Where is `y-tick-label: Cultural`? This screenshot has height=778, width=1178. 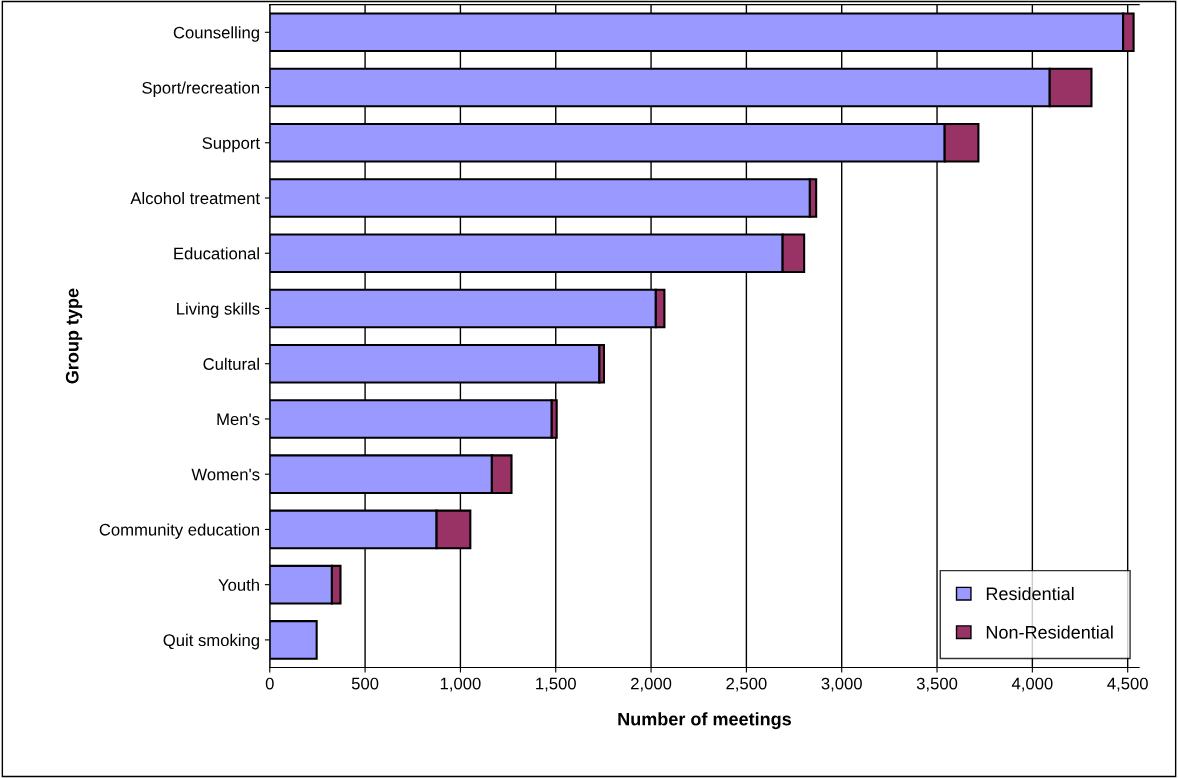
y-tick-label: Cultural is located at coordinates (231, 363).